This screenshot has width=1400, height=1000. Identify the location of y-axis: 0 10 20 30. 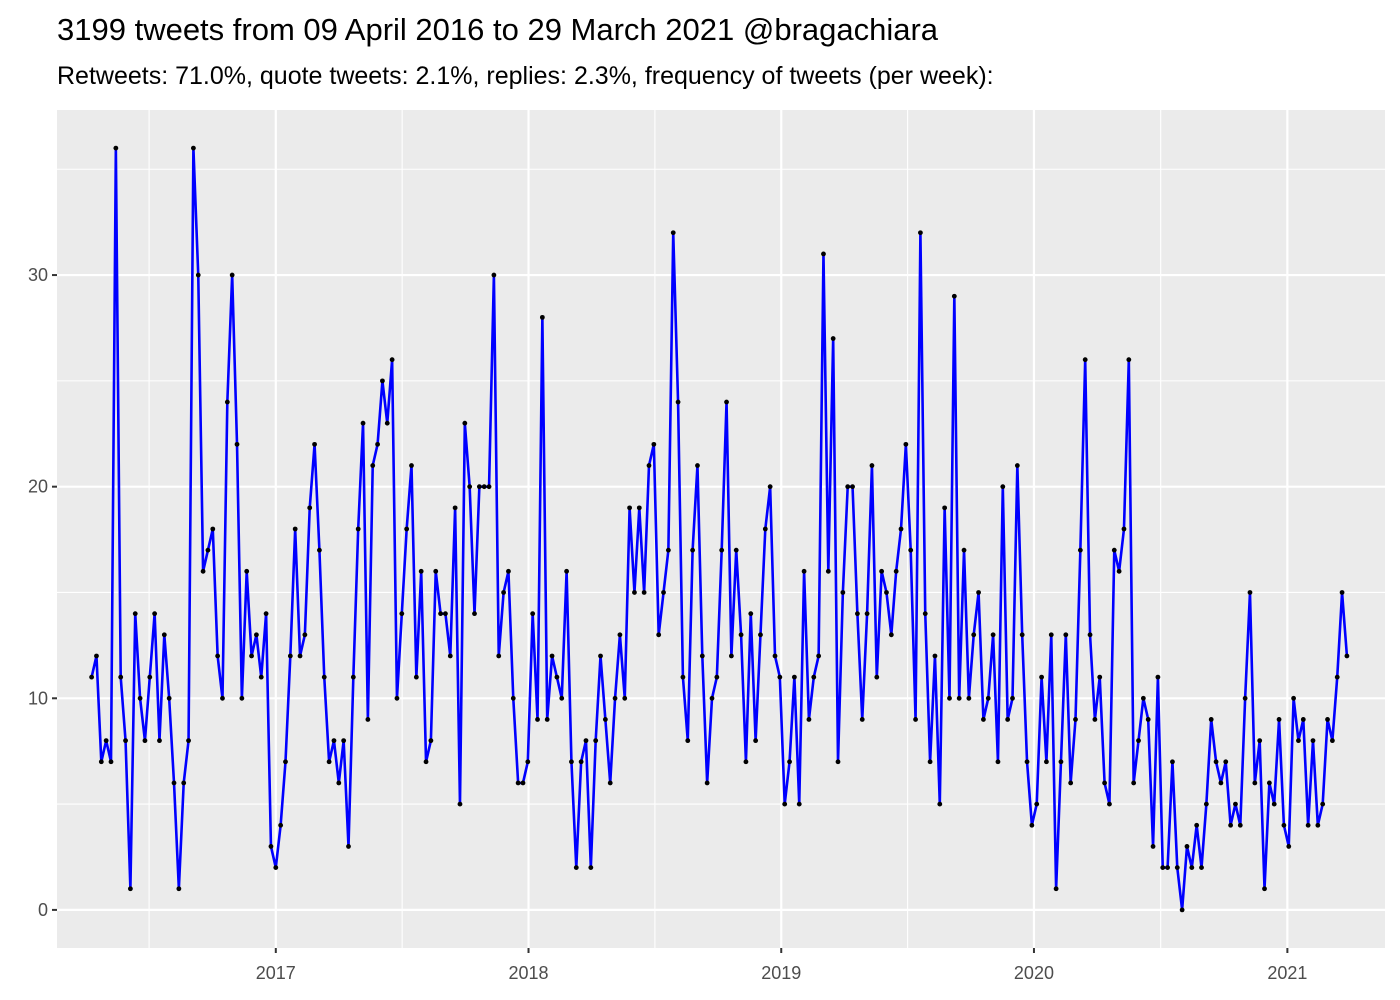
(42, 592).